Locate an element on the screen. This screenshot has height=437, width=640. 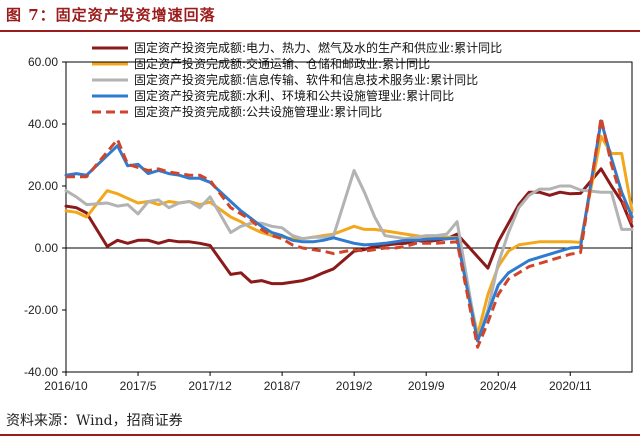
x-tick-label: 2016/10 is located at coordinates (66, 386).